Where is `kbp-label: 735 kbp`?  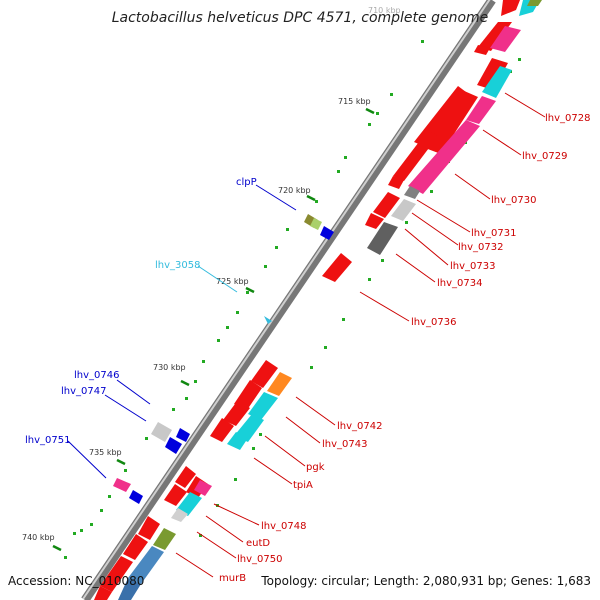 kbp-label: 735 kbp is located at coordinates (105, 452).